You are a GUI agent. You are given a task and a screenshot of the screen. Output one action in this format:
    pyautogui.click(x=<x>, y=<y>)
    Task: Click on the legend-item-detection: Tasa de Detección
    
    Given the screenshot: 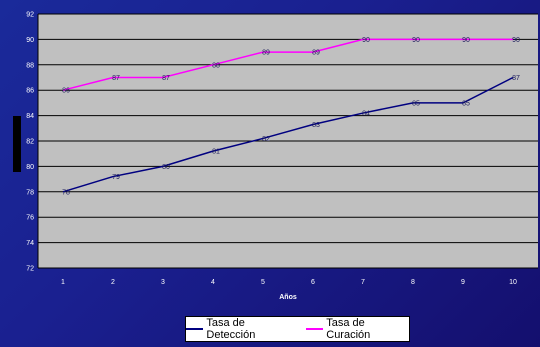 What is the action you would take?
    pyautogui.click(x=240, y=329)
    